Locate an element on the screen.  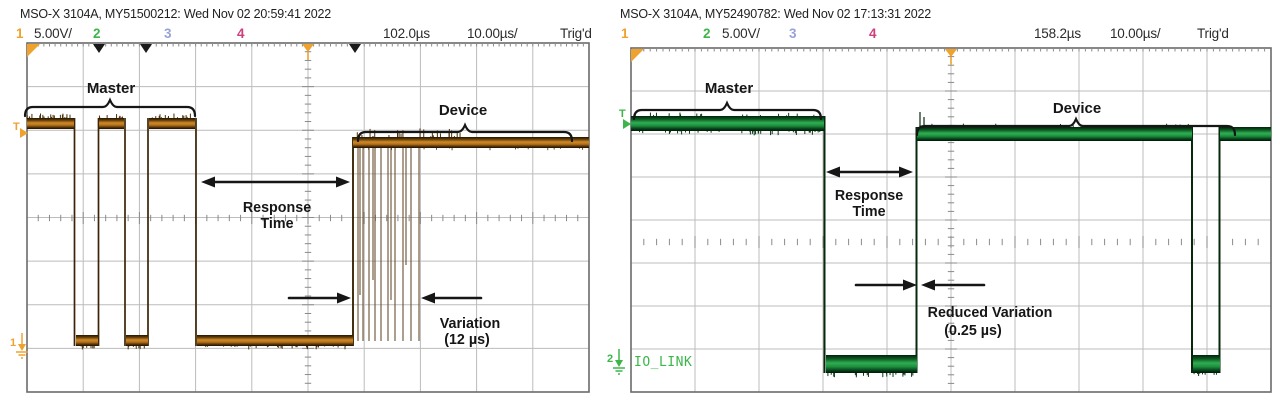
right-ch2-scale: 5.00V/ is located at coordinates (741, 33).